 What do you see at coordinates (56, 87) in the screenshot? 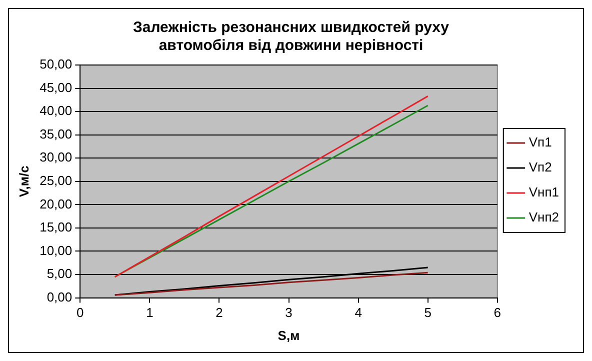
I see `y-tick-label: 45,00` at bounding box center [56, 87].